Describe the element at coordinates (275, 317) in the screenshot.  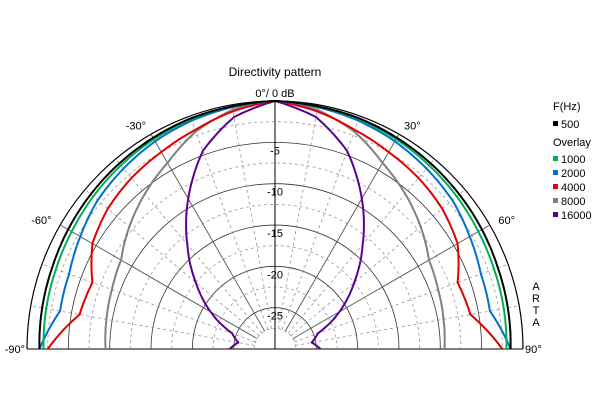
I see `radial-tick-label: -25` at that location.